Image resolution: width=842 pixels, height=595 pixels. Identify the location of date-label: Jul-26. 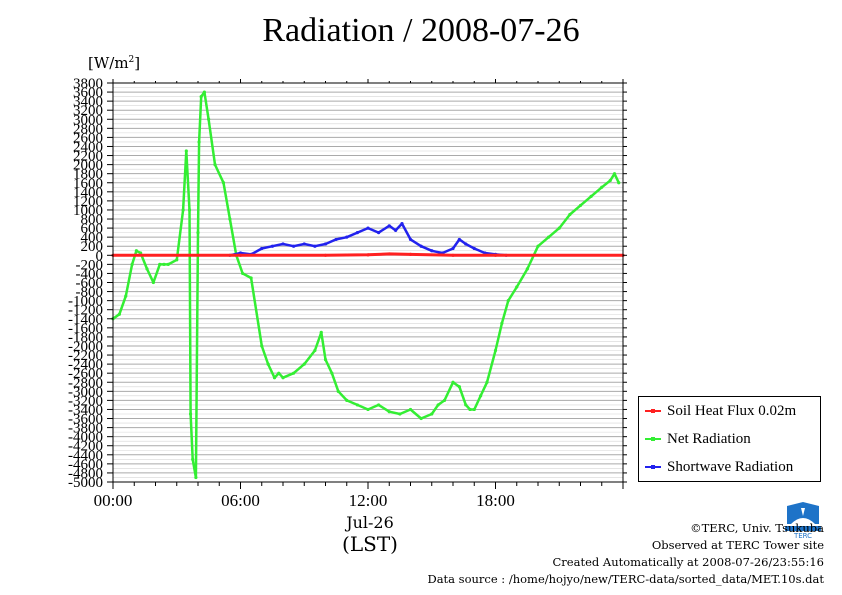
(370, 522).